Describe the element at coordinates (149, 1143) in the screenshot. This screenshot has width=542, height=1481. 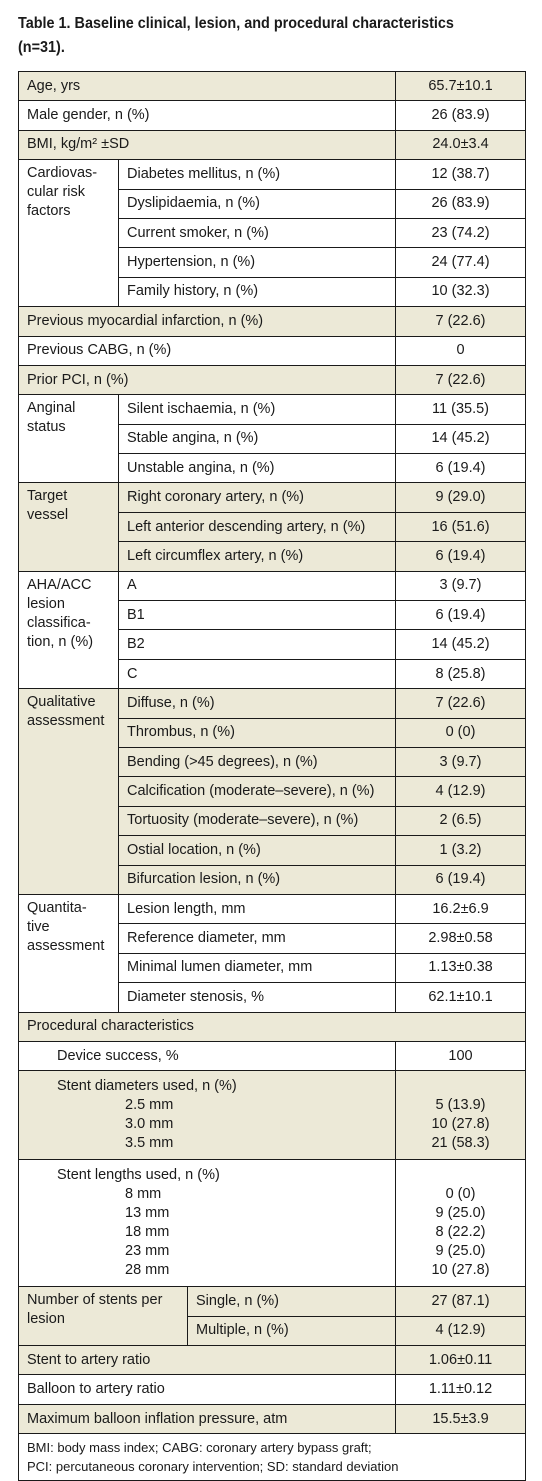
I see `list-item-label: 3.5 mm` at that location.